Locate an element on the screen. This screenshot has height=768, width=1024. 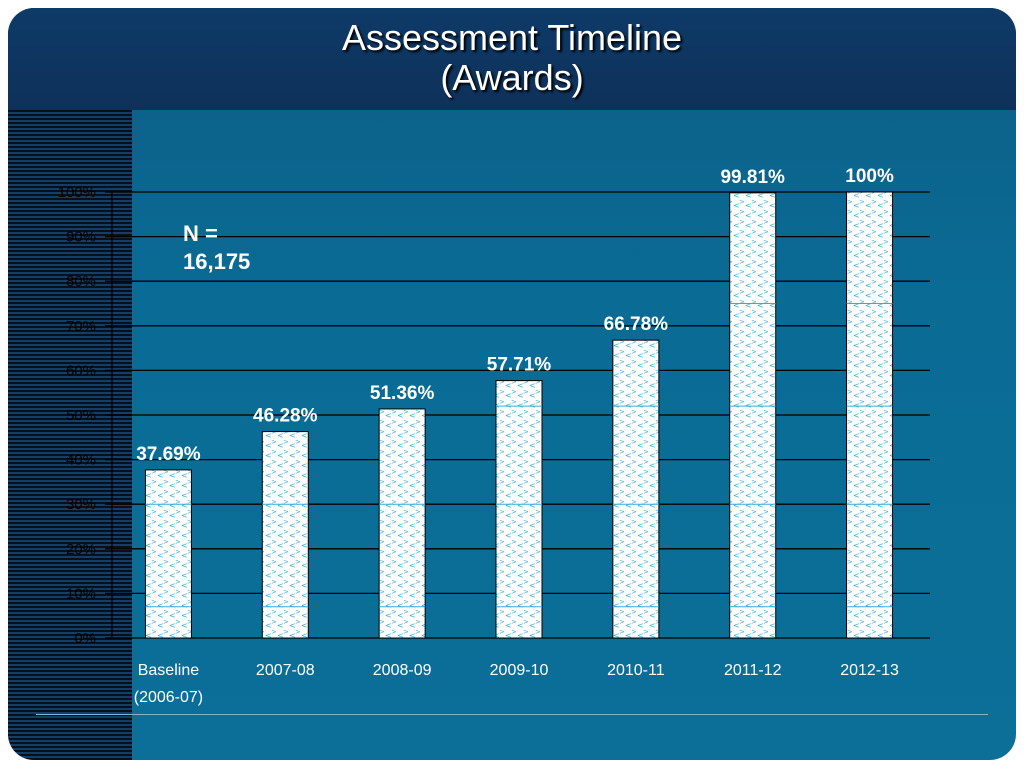
decorative-stripe-panel is located at coordinates (70, 435).